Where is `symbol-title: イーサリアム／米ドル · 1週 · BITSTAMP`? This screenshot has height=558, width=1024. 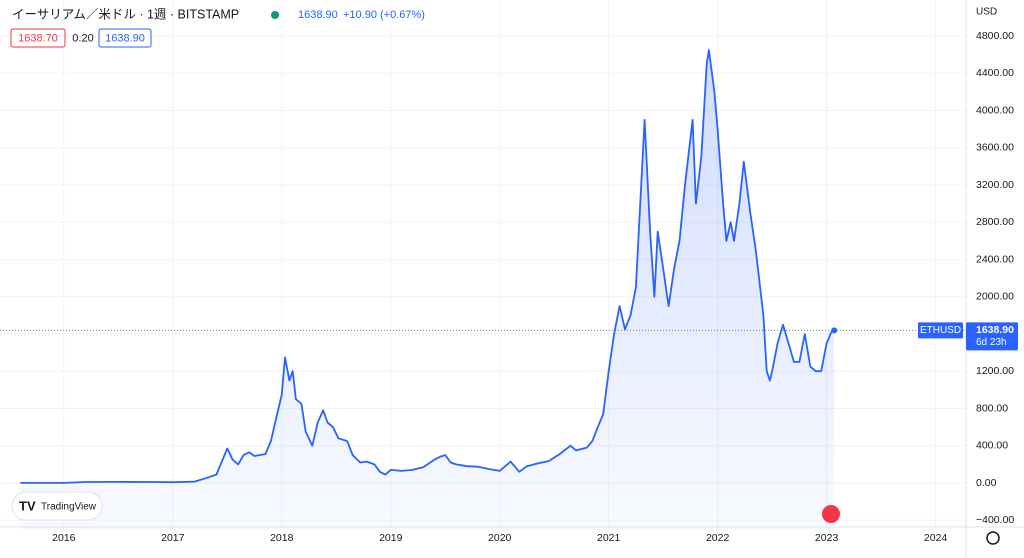 symbol-title: イーサリアム／米ドル · 1週 · BITSTAMP is located at coordinates (125, 14).